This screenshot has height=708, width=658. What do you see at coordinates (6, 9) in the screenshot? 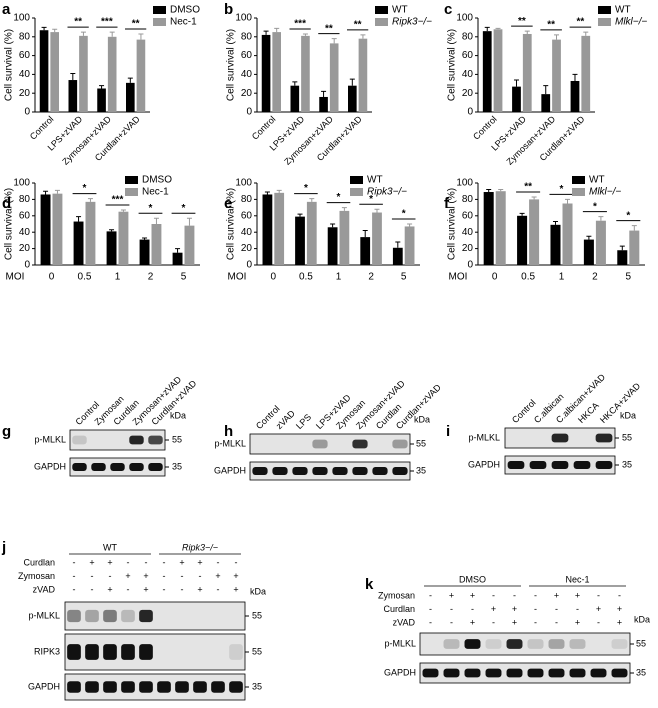
I see `panel-letter: a` at bounding box center [6, 9].